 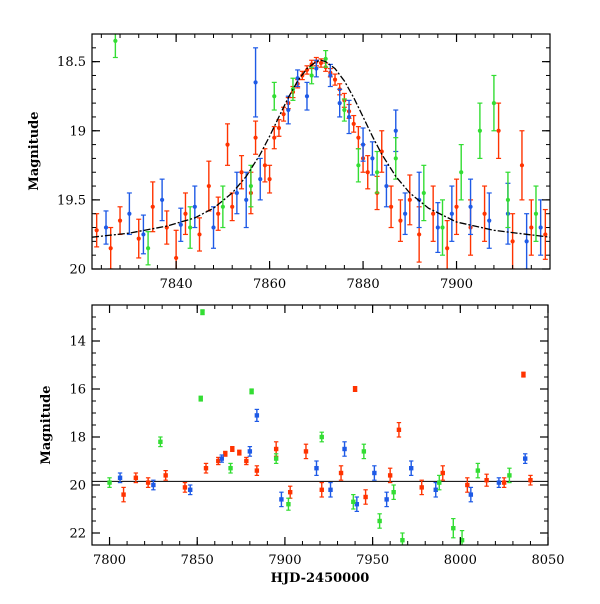 What do you see at coordinates (77, 534) in the screenshot?
I see `bottom-y-tick-label: 22` at bounding box center [77, 534].